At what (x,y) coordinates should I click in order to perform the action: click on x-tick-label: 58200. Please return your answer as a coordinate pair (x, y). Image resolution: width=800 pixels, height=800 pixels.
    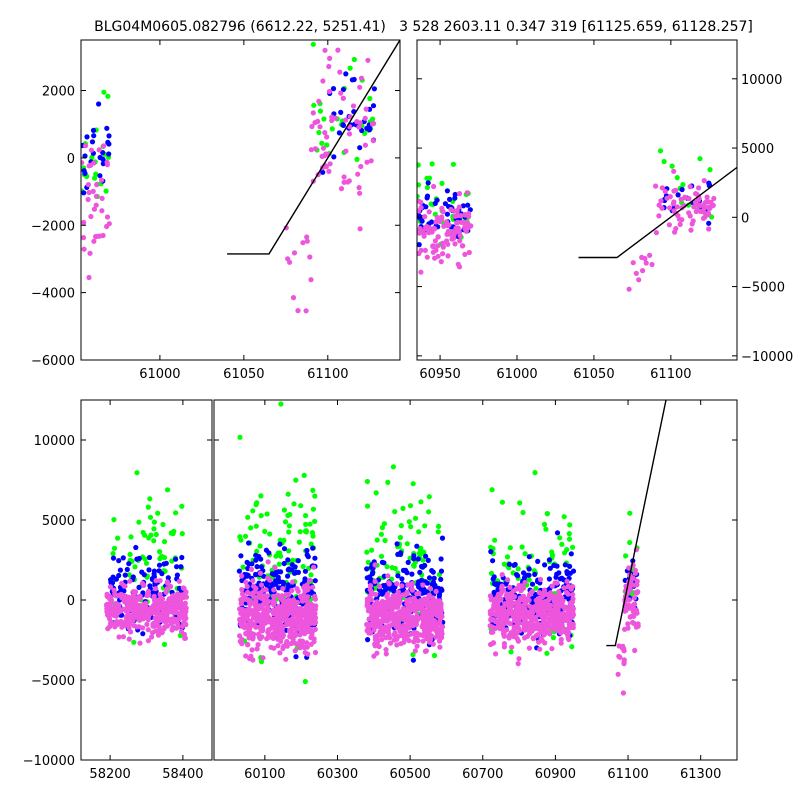
    Looking at the image, I should click on (109, 774).